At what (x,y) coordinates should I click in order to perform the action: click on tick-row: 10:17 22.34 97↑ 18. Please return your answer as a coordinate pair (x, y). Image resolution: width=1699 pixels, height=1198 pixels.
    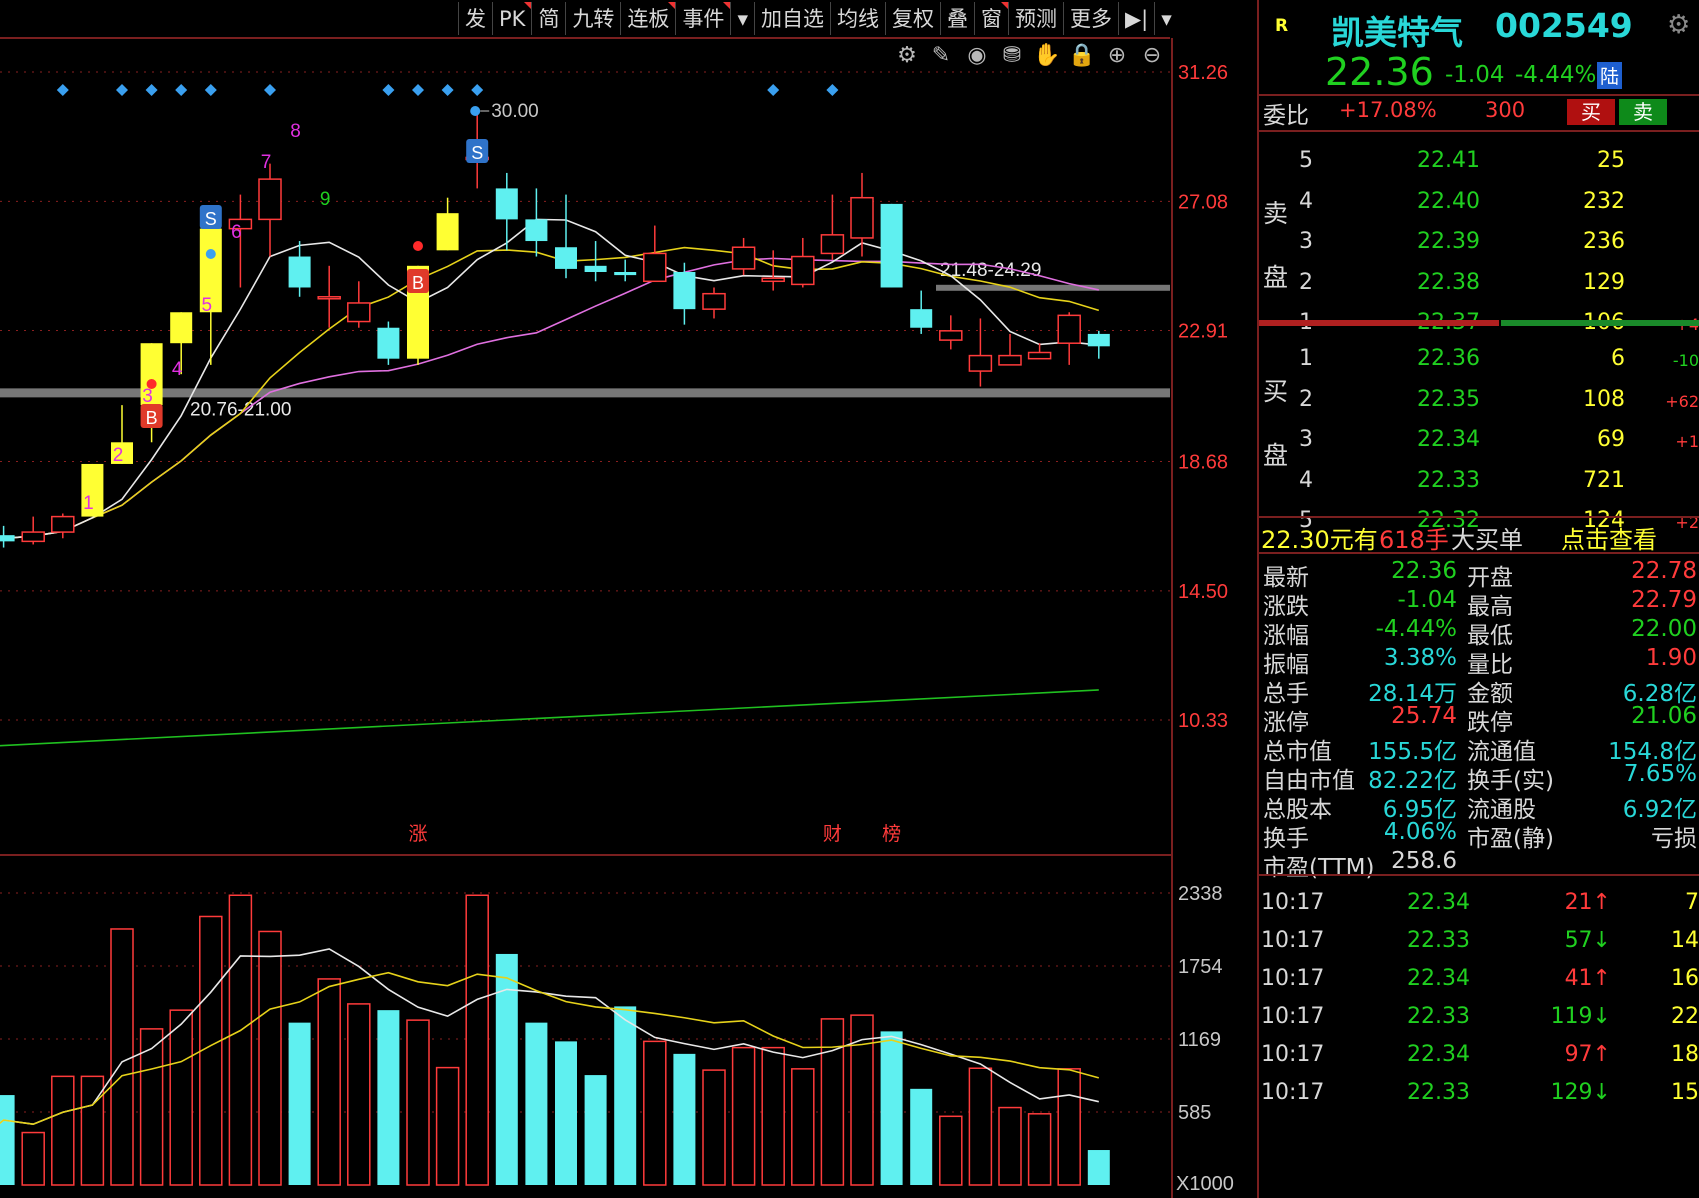
    Looking at the image, I should click on (1479, 1056).